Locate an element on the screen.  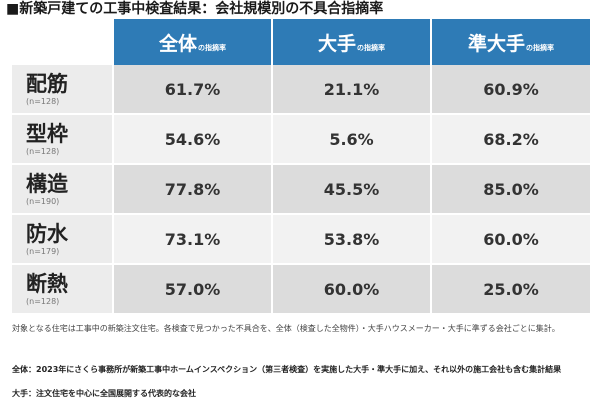
cell-overall: 73.1% is located at coordinates (191, 240).